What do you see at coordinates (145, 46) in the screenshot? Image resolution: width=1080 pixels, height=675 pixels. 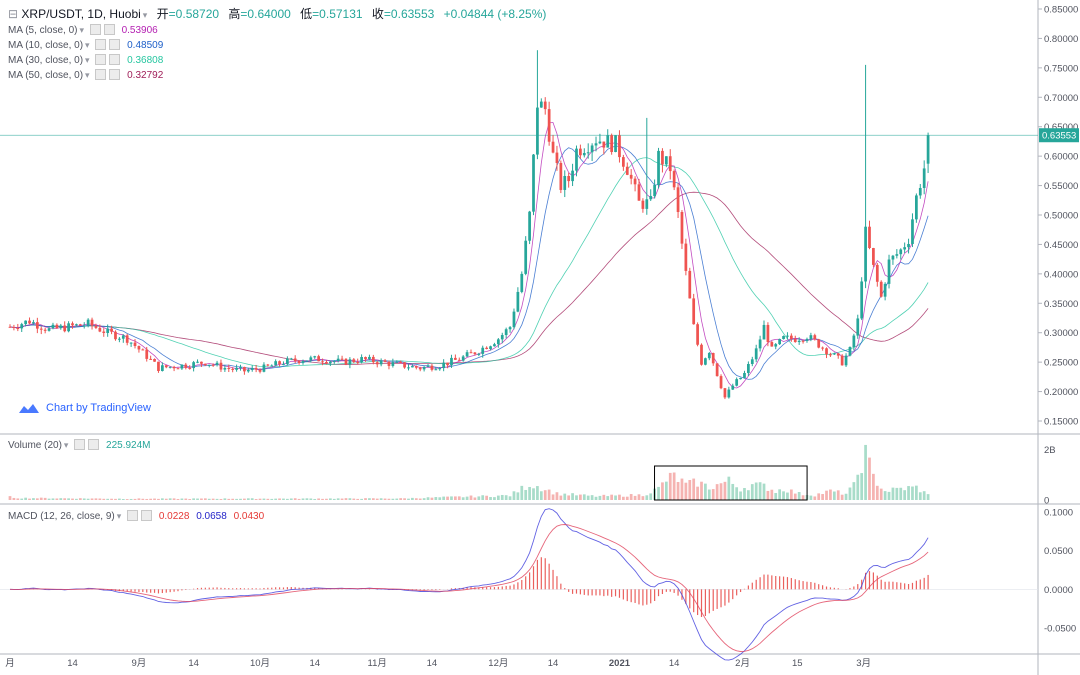 I see `ma10-value: 0.48509` at bounding box center [145, 46].